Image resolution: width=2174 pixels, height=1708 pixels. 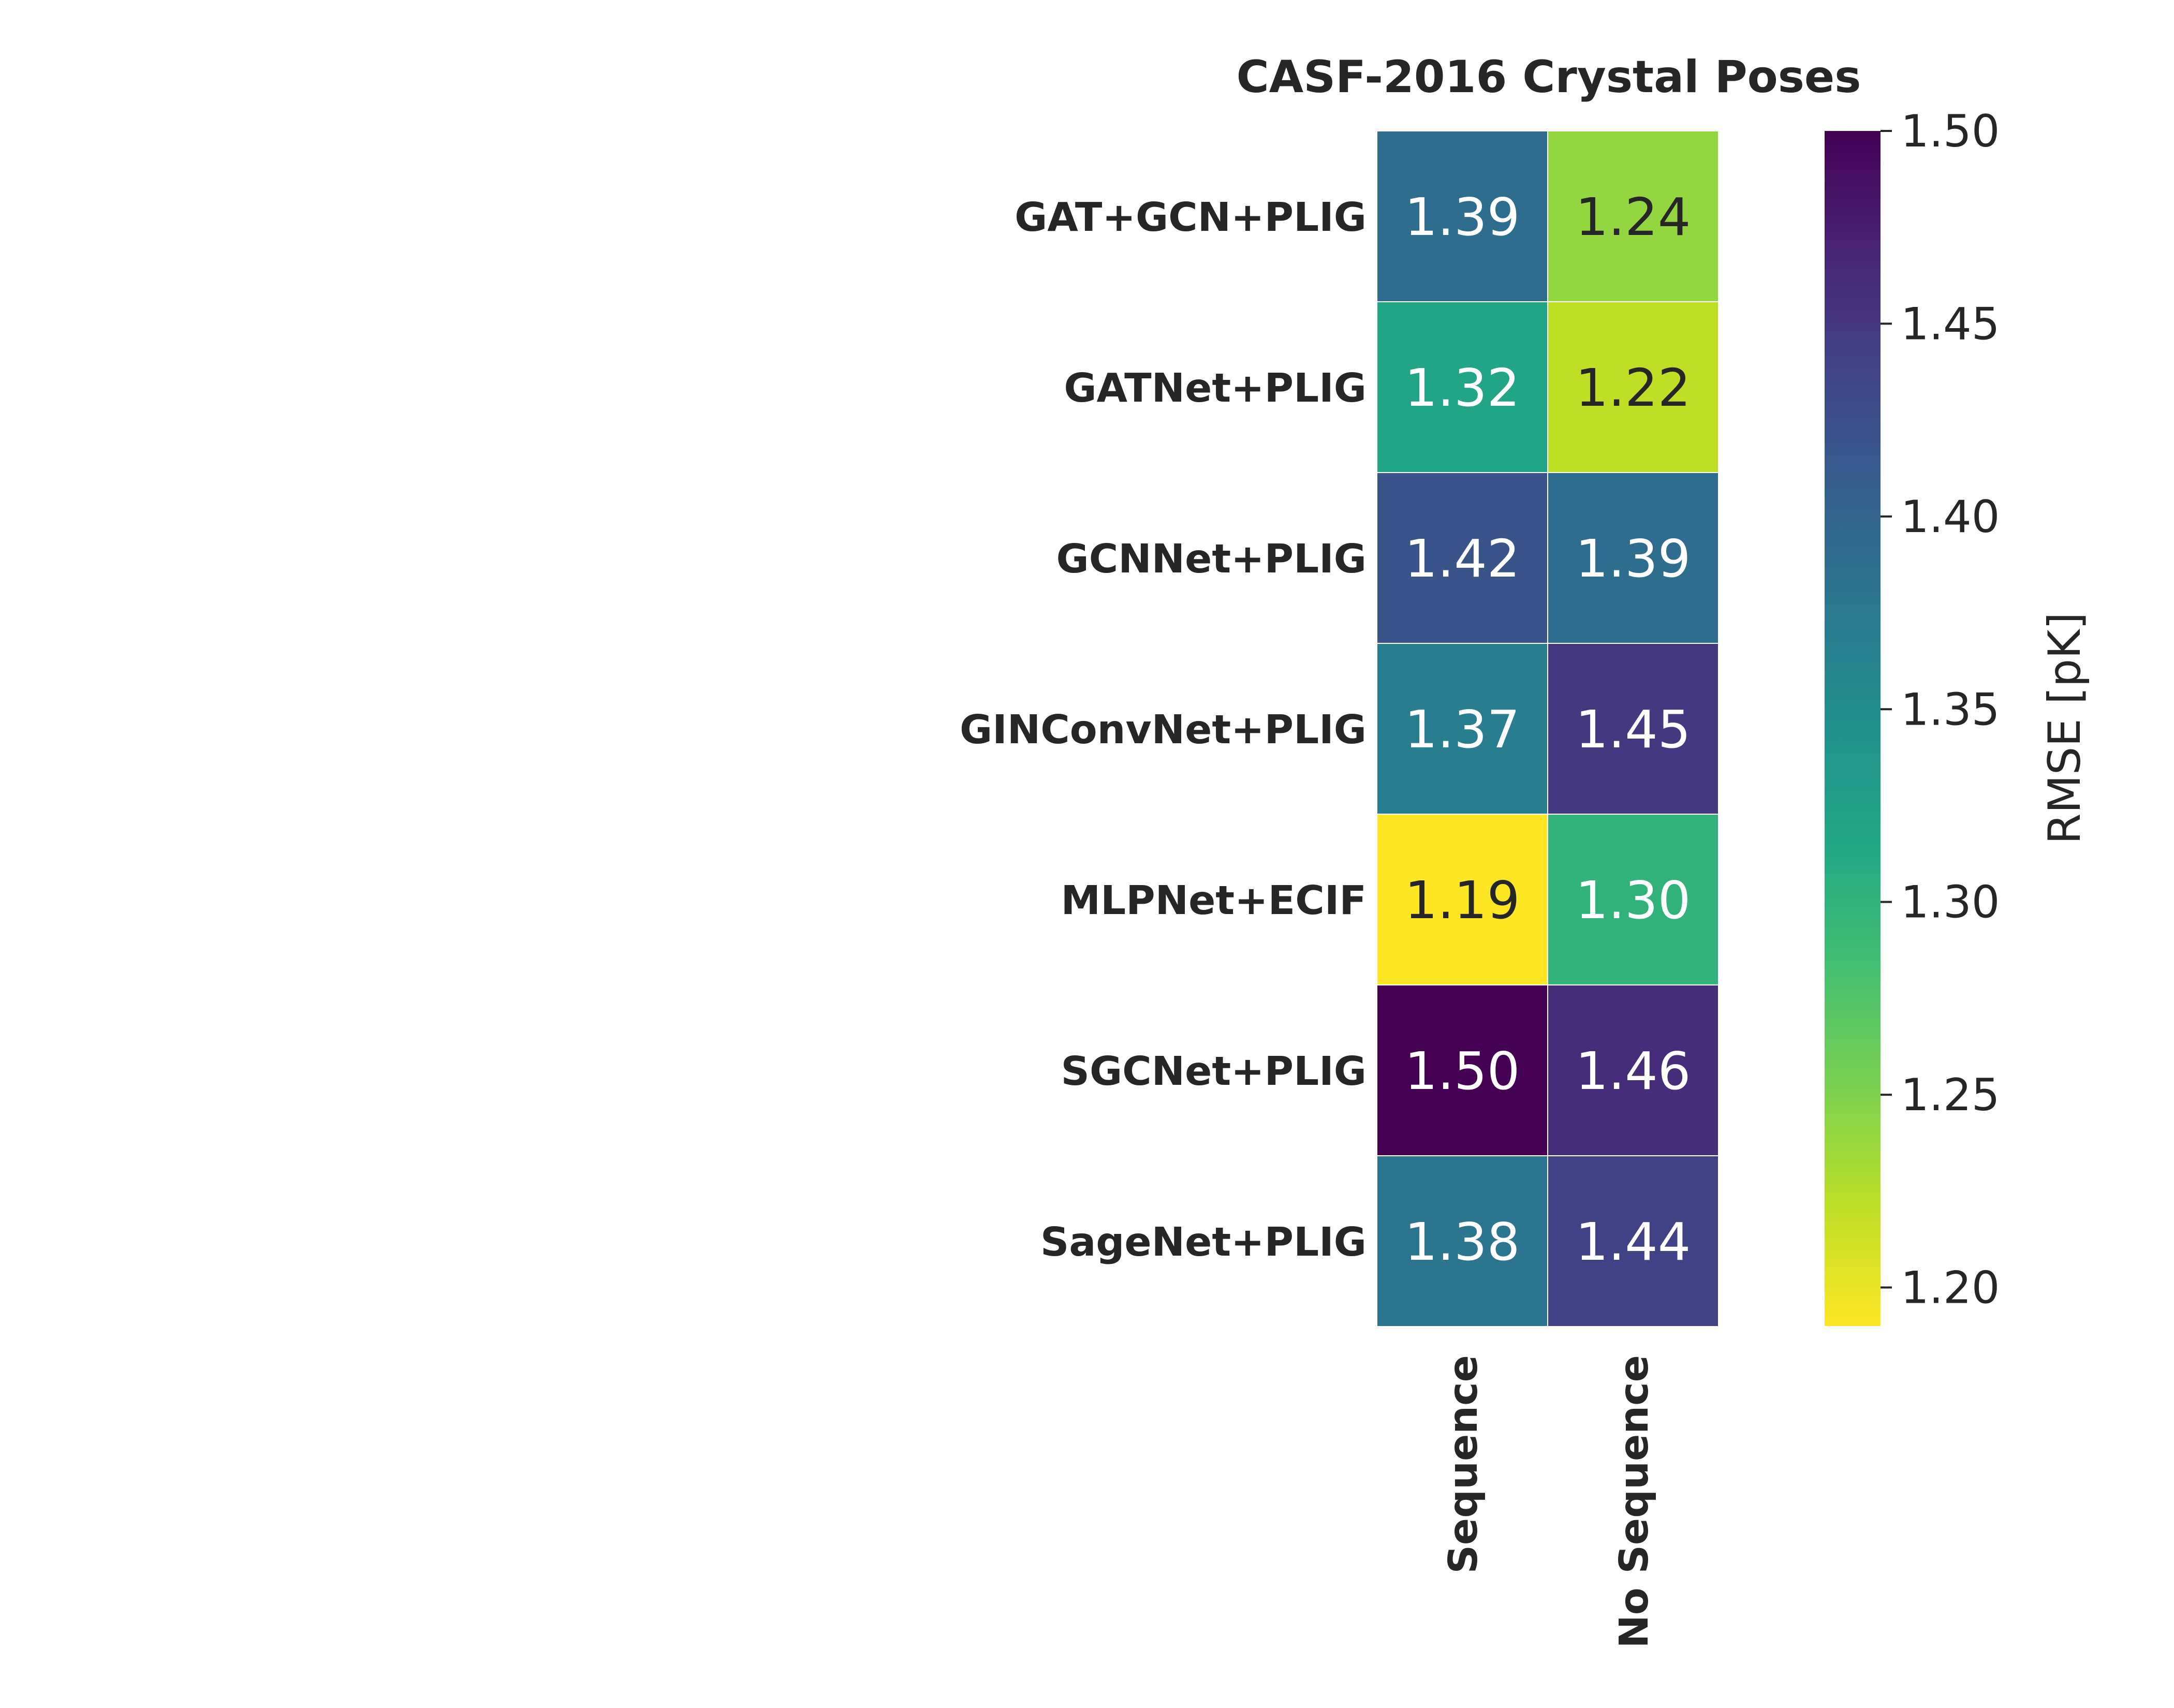 I want to click on column-label: Sequence, so click(x=1464, y=1464).